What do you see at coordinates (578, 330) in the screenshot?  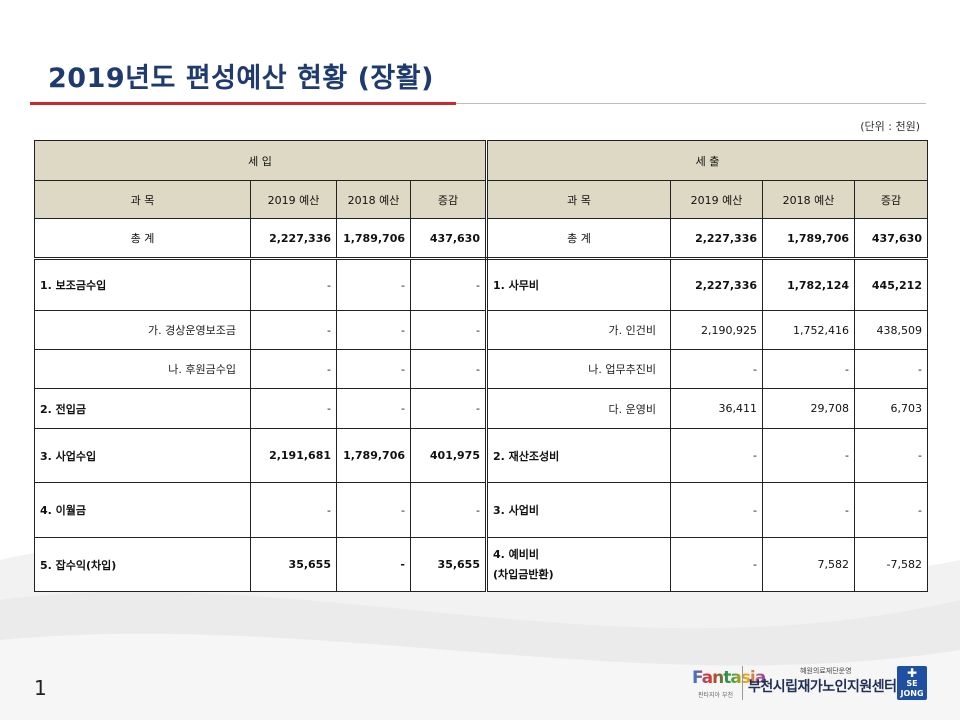 I see `expense-item: 가. 인건비` at bounding box center [578, 330].